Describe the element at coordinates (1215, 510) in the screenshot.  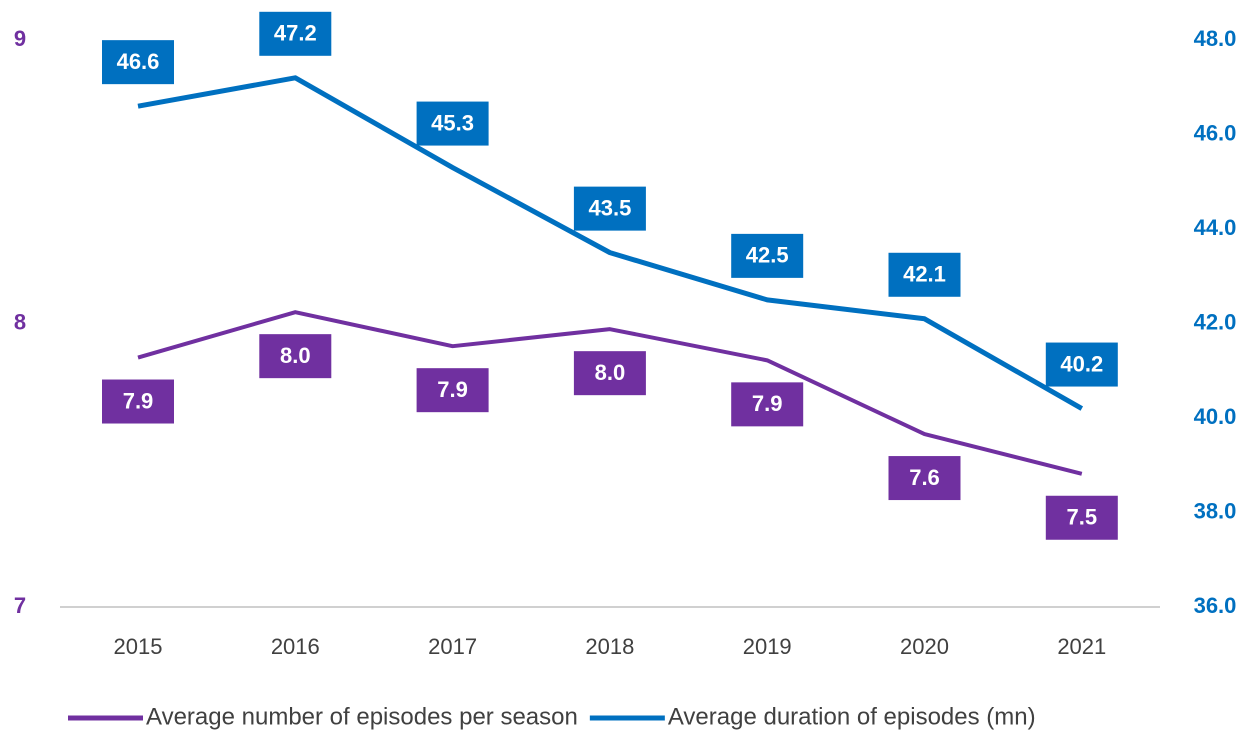
I see `y2-tick-label: 38.0` at that location.